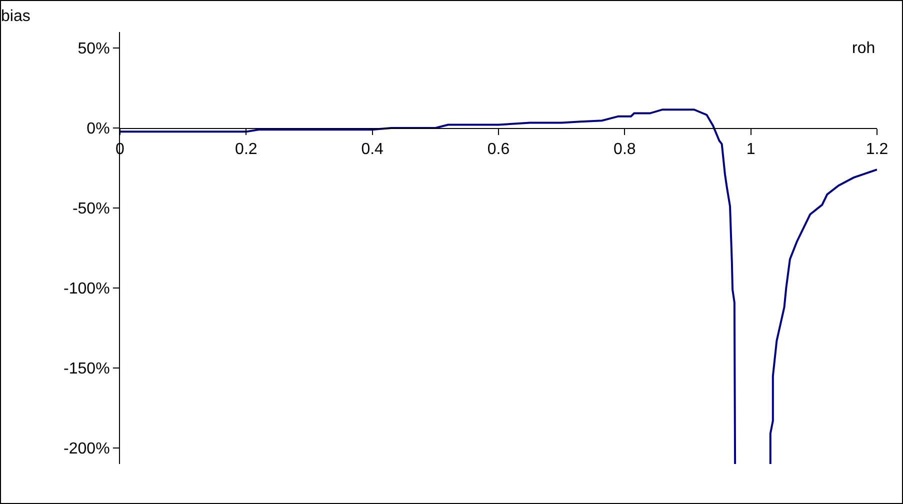  What do you see at coordinates (625, 149) in the screenshot?
I see `x-tick-label: 0.8` at bounding box center [625, 149].